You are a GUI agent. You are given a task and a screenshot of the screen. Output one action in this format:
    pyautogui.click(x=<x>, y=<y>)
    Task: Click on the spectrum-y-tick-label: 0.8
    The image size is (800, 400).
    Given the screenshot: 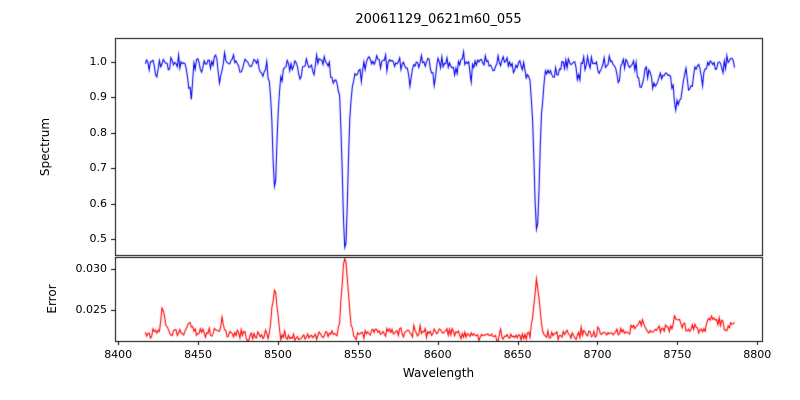 What is the action you would take?
    pyautogui.click(x=98, y=132)
    